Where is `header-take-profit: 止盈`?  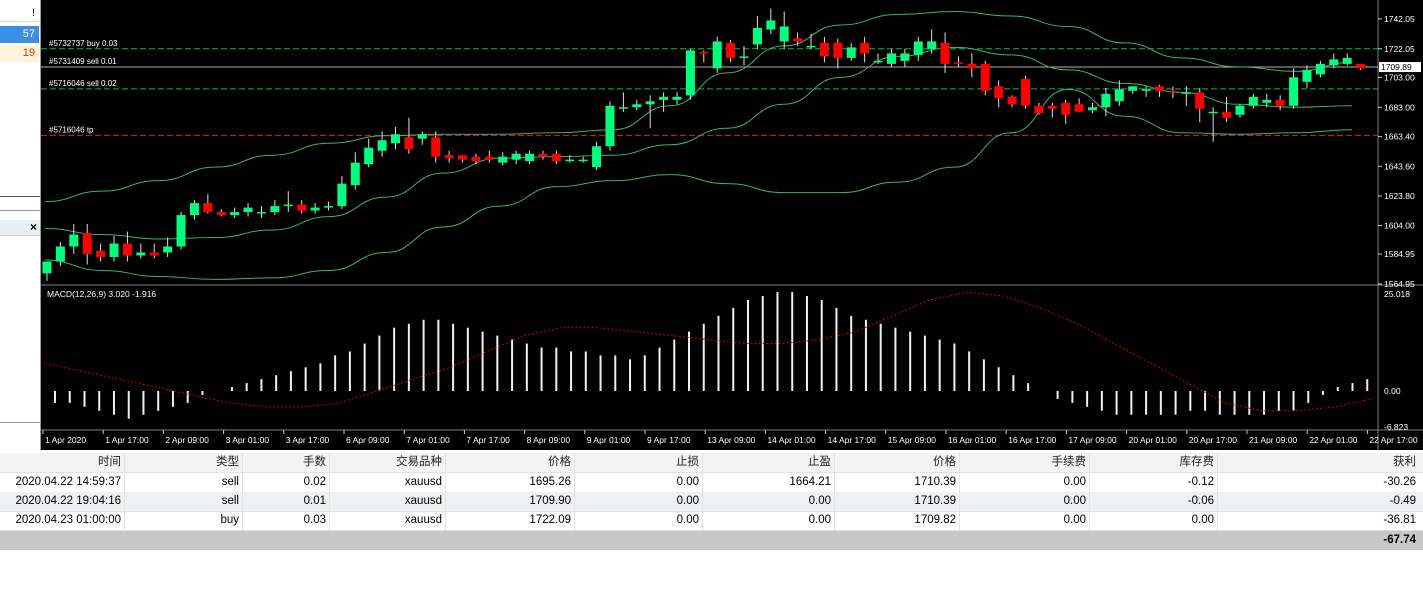 header-take-profit: 止盈 is located at coordinates (769, 462).